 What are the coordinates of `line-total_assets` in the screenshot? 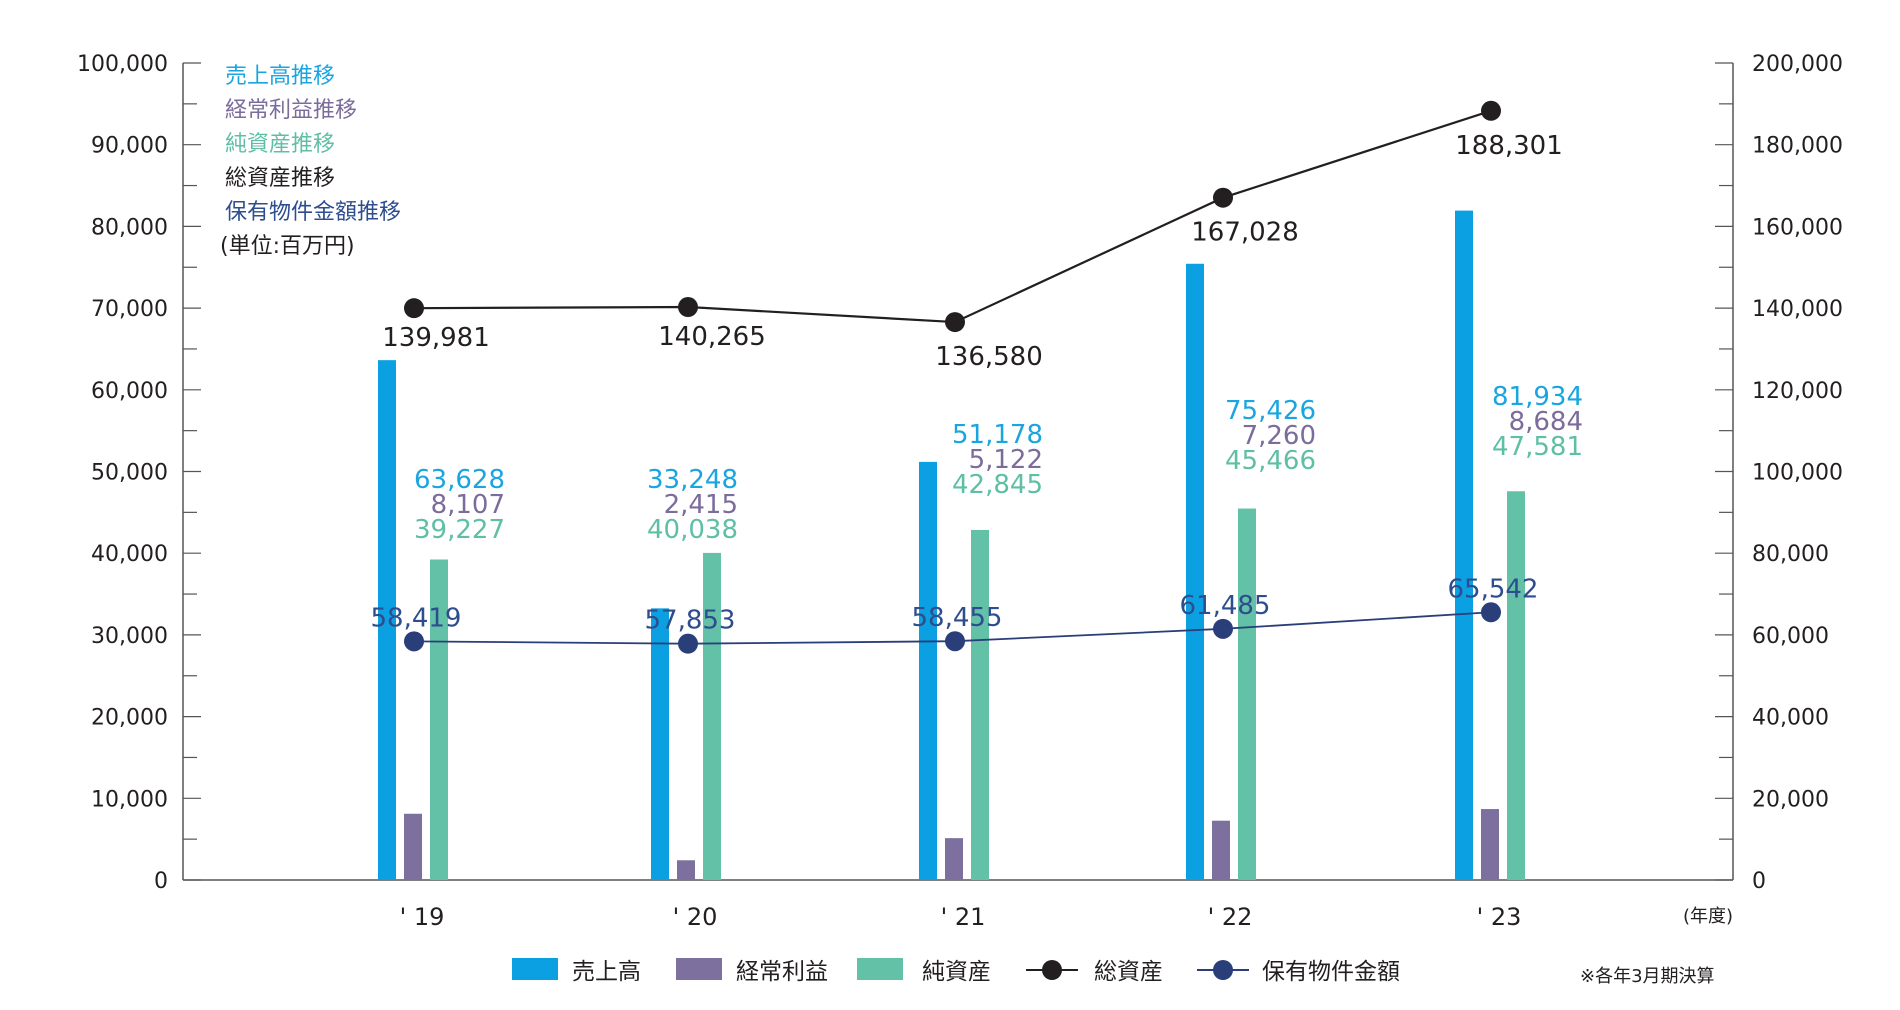 It's located at (952, 216).